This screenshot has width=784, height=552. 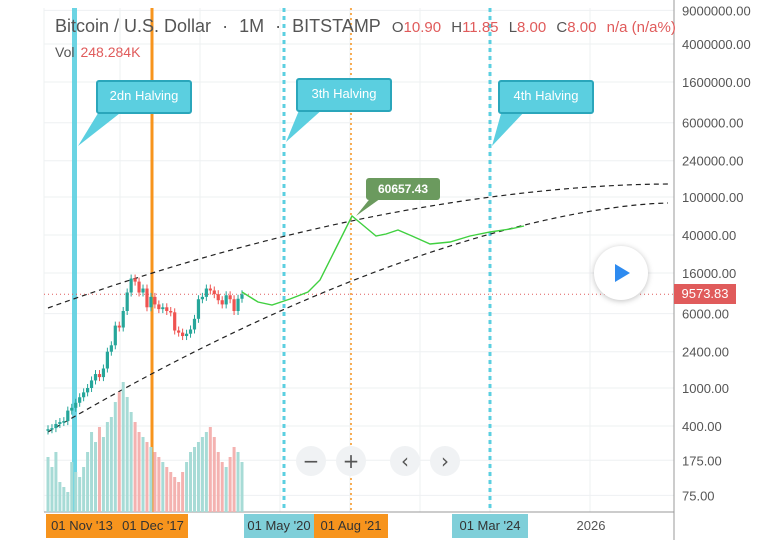 What do you see at coordinates (591, 525) in the screenshot?
I see `x-year-label: 2026` at bounding box center [591, 525].